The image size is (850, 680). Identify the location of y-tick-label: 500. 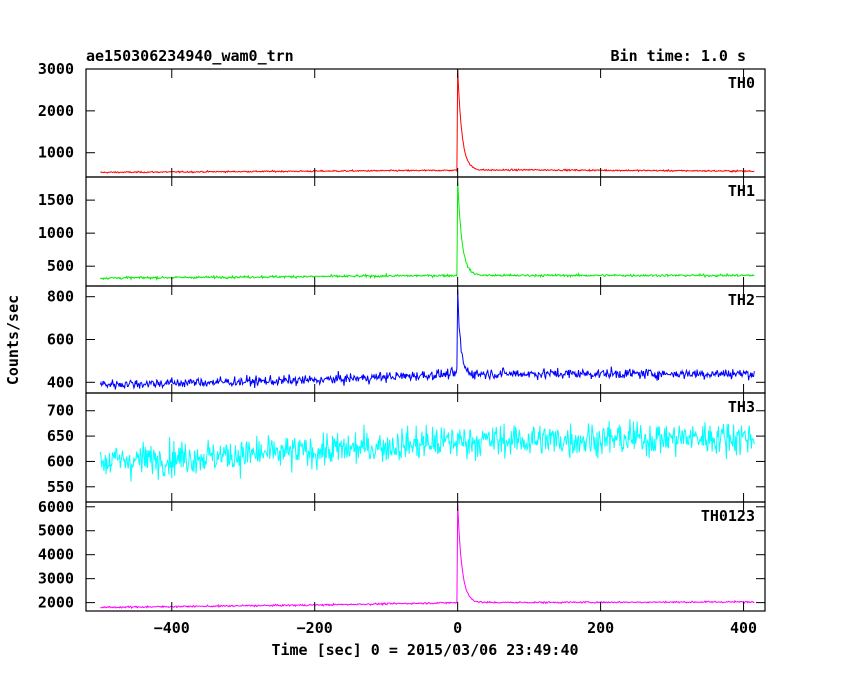
(60, 266).